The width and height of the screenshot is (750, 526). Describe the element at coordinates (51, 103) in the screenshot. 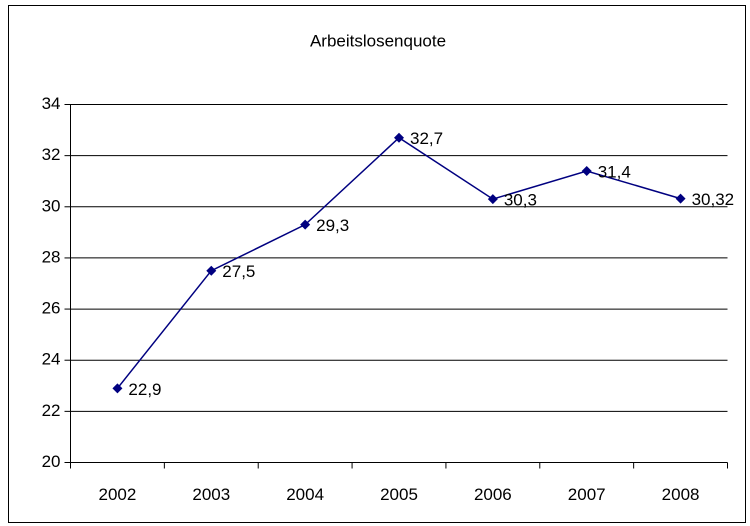

I see `y-tick-label: 34` at that location.